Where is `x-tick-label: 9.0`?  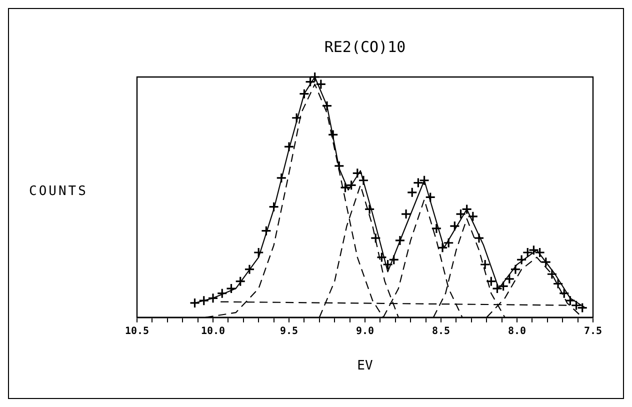 x-tick-label: 9.0 is located at coordinates (365, 331).